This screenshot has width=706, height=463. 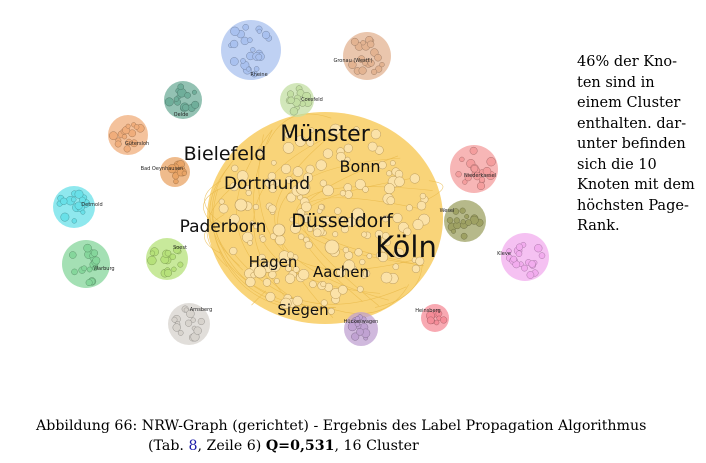 What do you see at coordinates (631, 144) in the screenshot?
I see `side-note-line: unter befinden` at bounding box center [631, 144].